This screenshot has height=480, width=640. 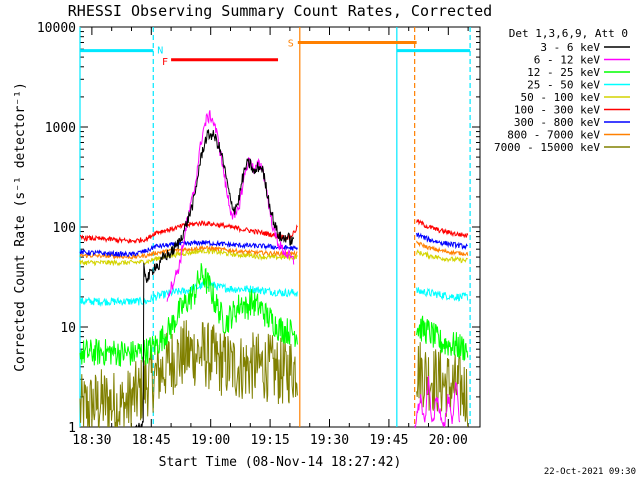 What do you see at coordinates (547, 147) in the screenshot?
I see `legend-entry-label-8: 7000 - 15000 keV` at bounding box center [547, 147].